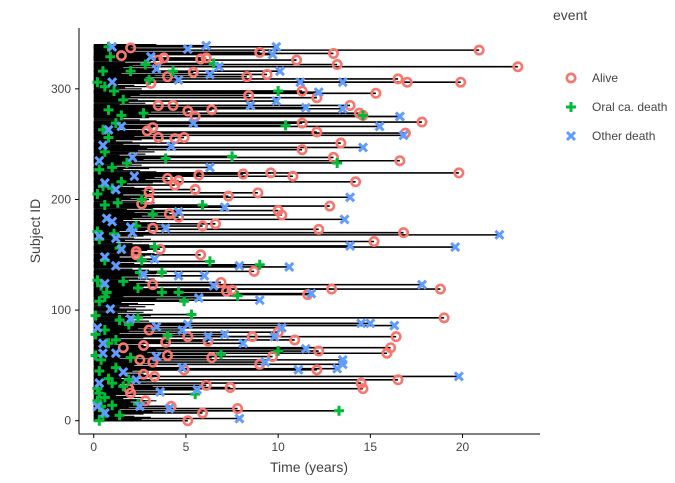 The width and height of the screenshot is (675, 483). I want to click on x-ticks: 0 5 10 15 20, so click(280, 444).